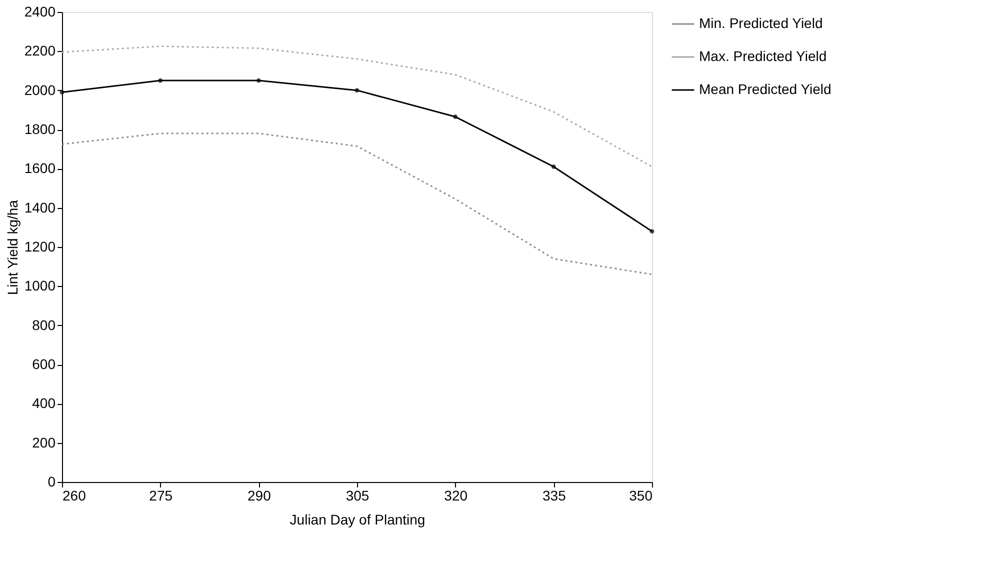 The image size is (994, 587). I want to click on legend-label: Min. Predicted Yield, so click(761, 23).